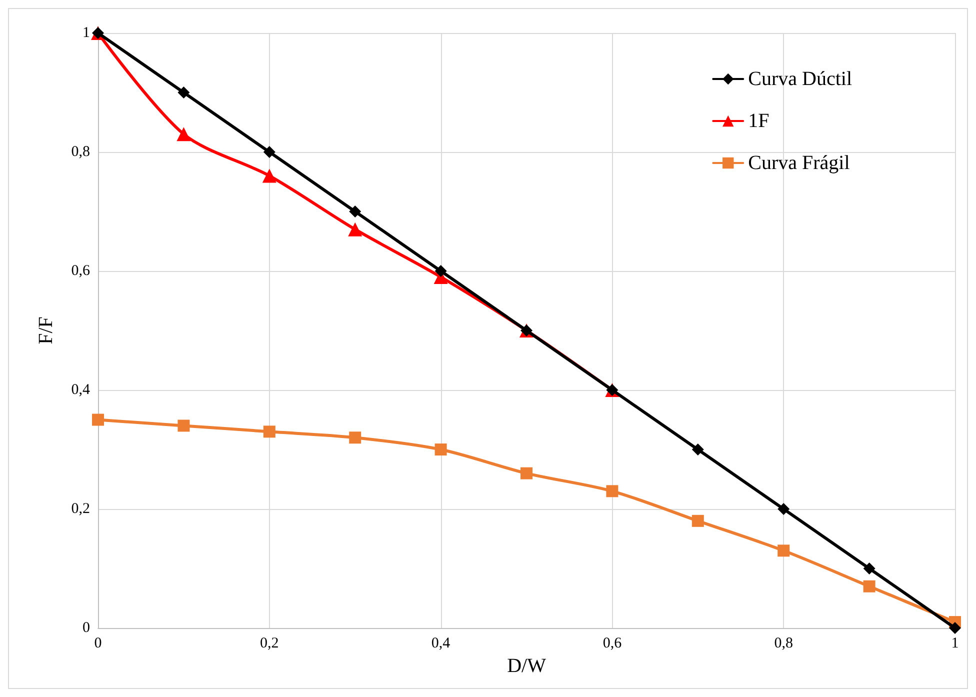  Describe the element at coordinates (612, 644) in the screenshot. I see `x-tick-label: 0,6` at that location.